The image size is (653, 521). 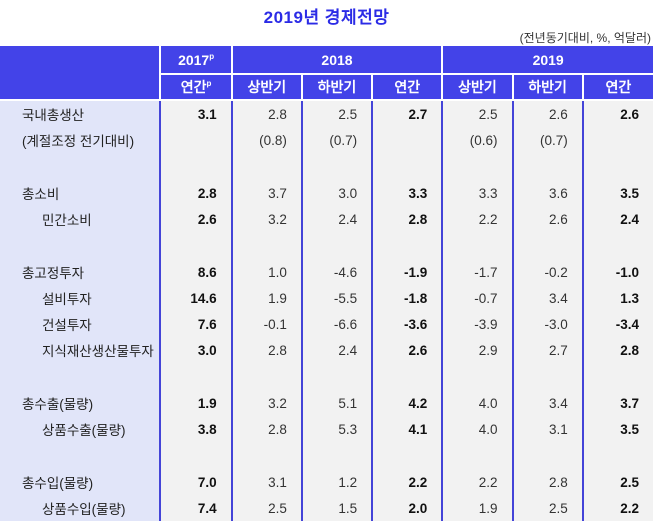 I want to click on cell-2019-h2: 3.1, so click(x=548, y=429).